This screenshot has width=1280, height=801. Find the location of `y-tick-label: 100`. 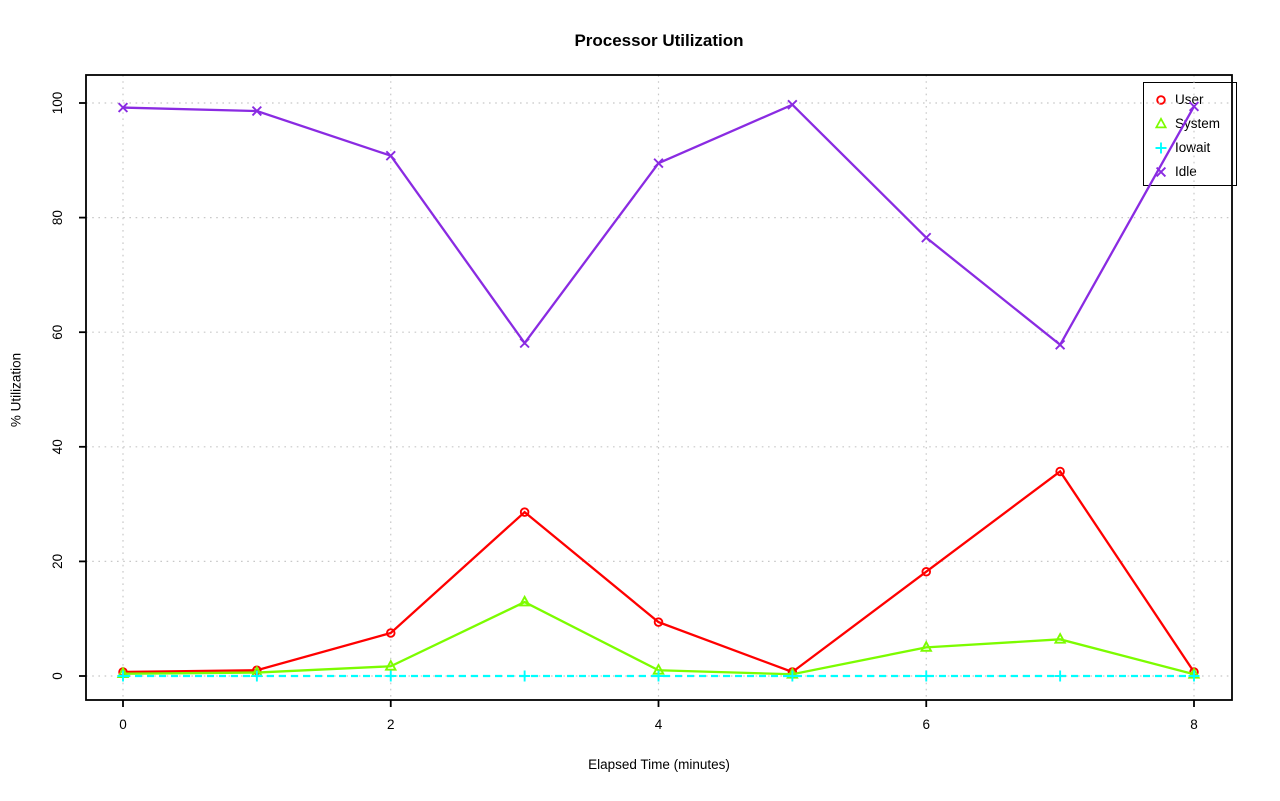

y-tick-label: 100 is located at coordinates (57, 103).